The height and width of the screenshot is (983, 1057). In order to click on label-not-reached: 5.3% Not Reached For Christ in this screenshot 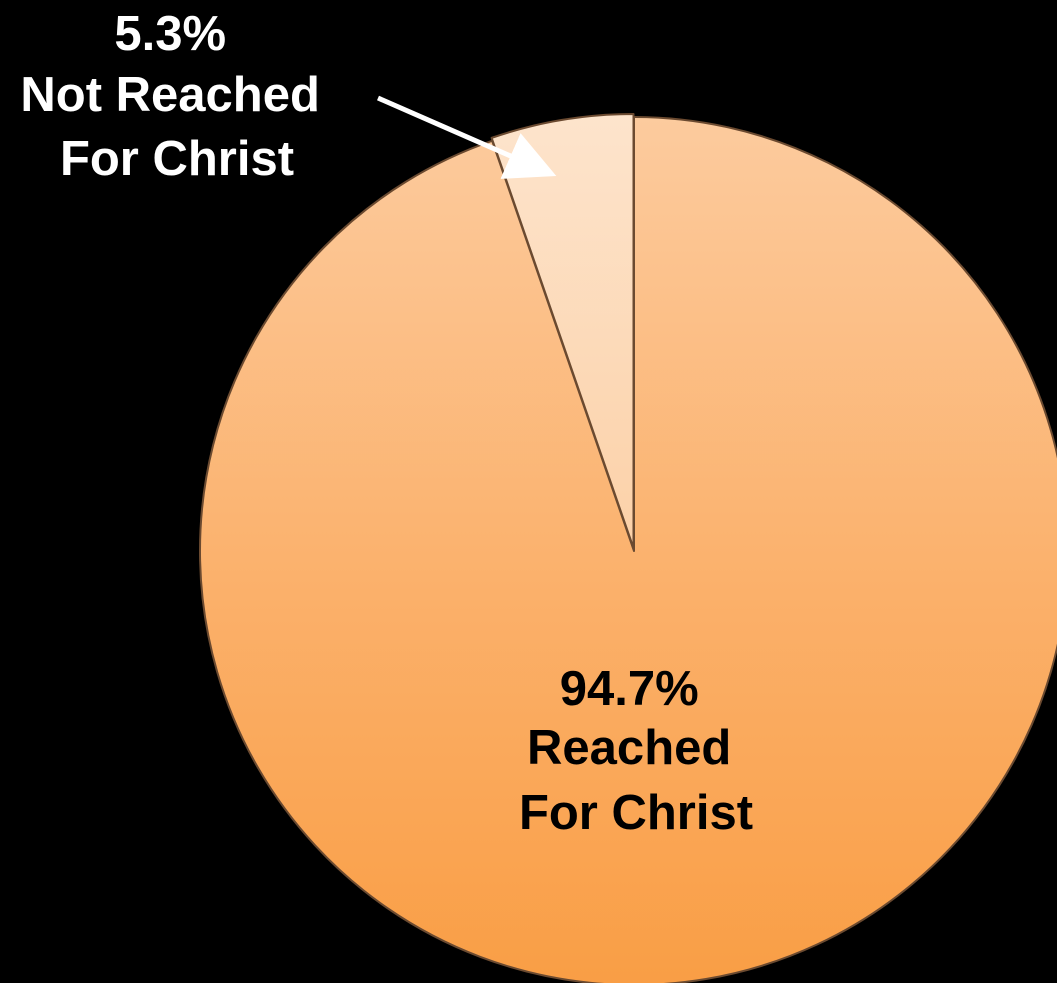, I will do `click(176, 96)`.